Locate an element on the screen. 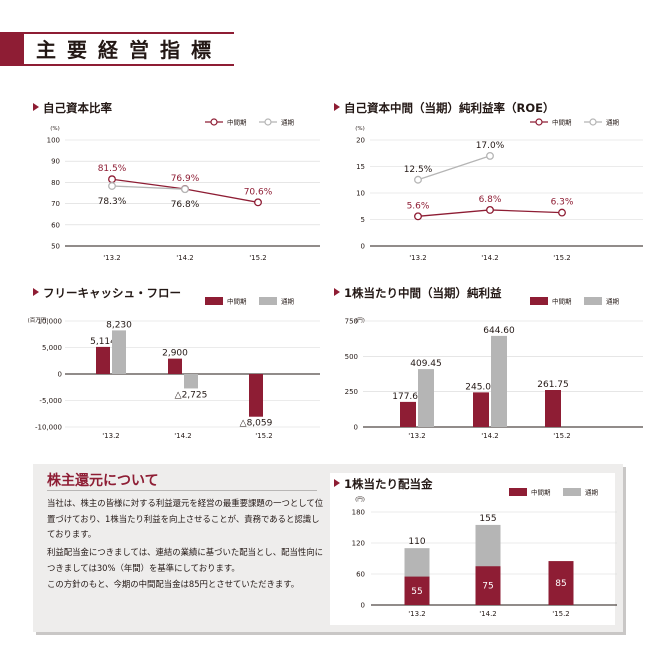 The height and width of the screenshot is (650, 650). y-tick-label: 80 is located at coordinates (55, 183).